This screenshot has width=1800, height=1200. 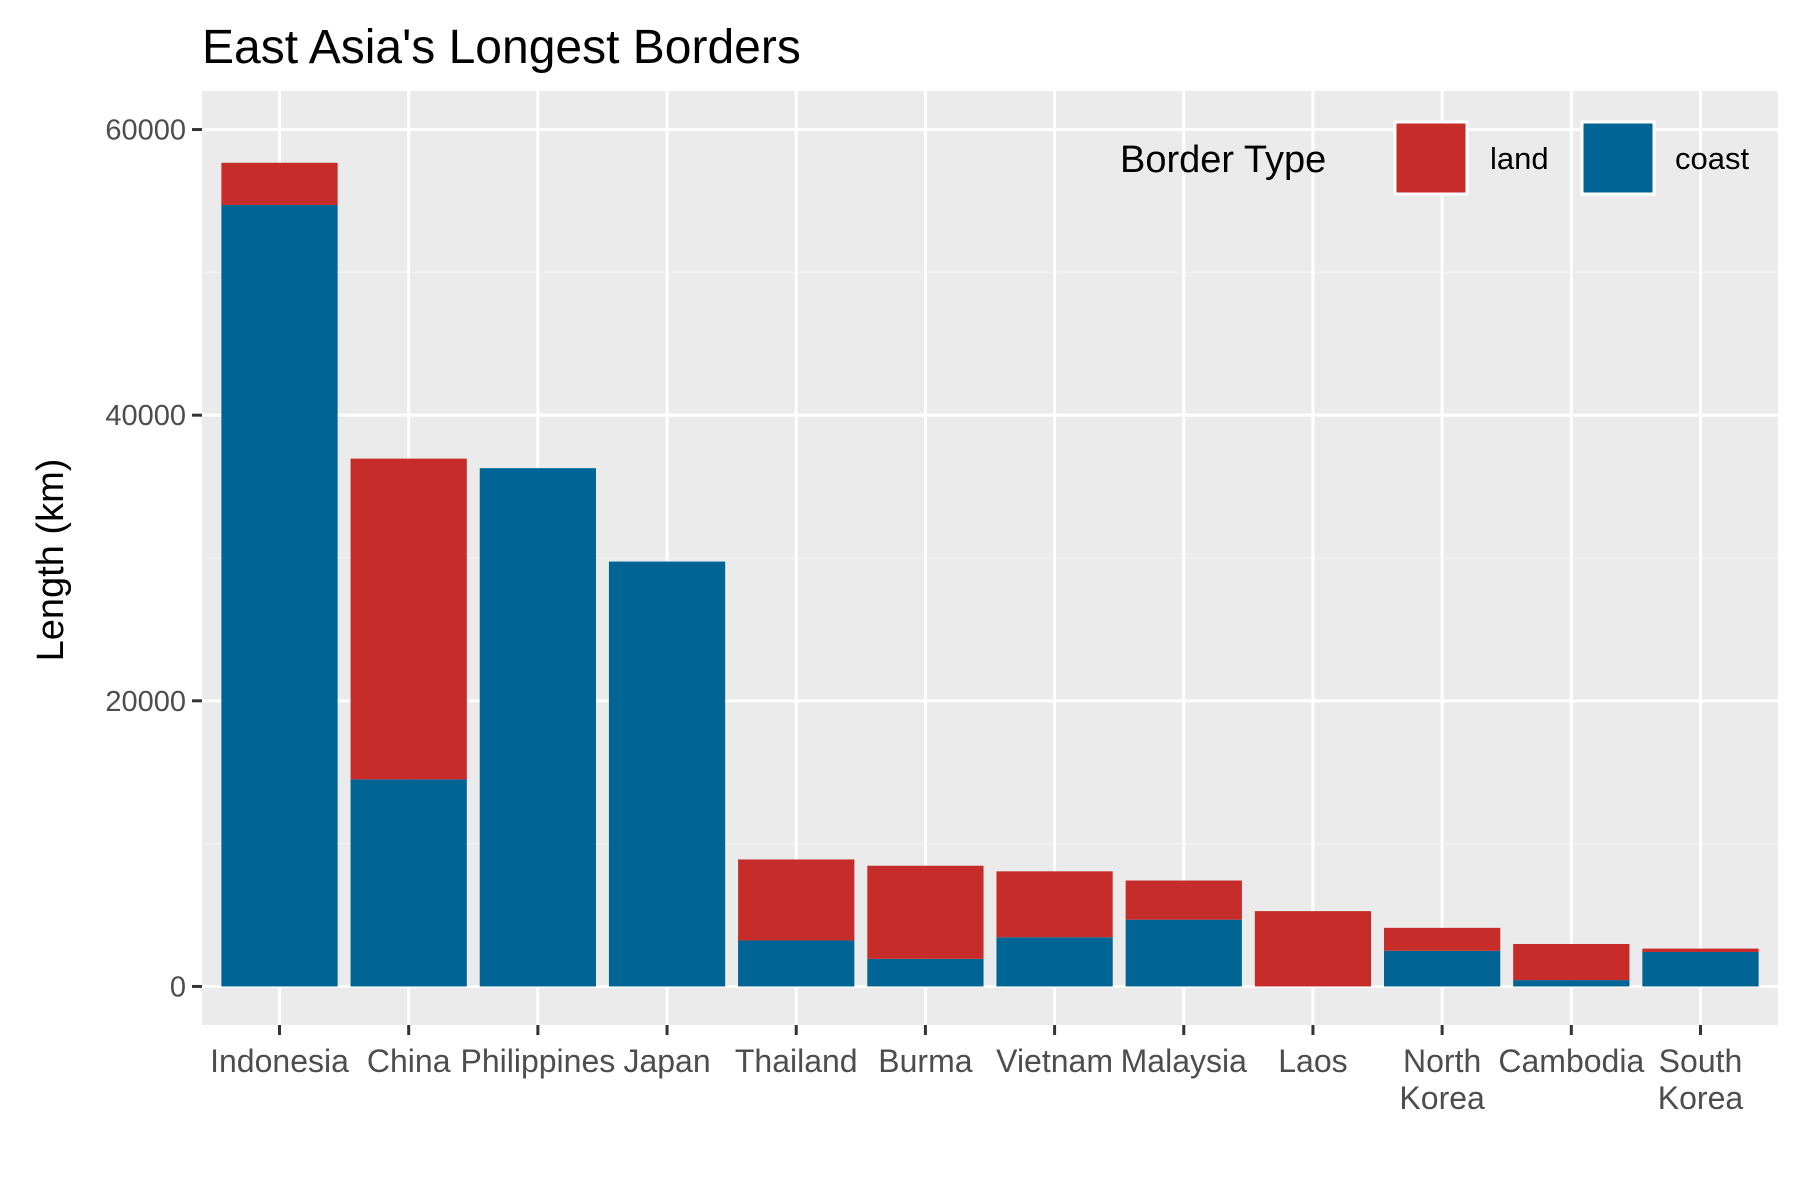 I want to click on bar-land-thailand, so click(x=796, y=900).